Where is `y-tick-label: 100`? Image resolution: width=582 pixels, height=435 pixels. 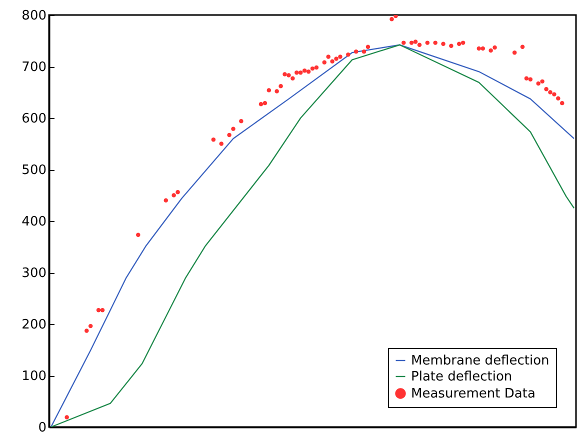
y-tick-label: 100 is located at coordinates (34, 376).